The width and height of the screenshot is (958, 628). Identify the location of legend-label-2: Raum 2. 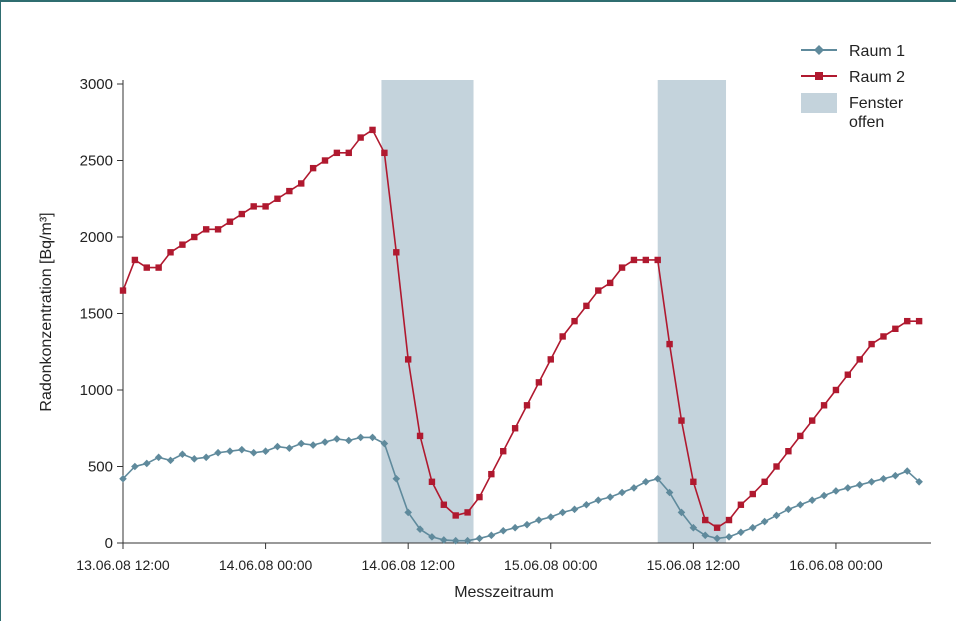
(877, 77).